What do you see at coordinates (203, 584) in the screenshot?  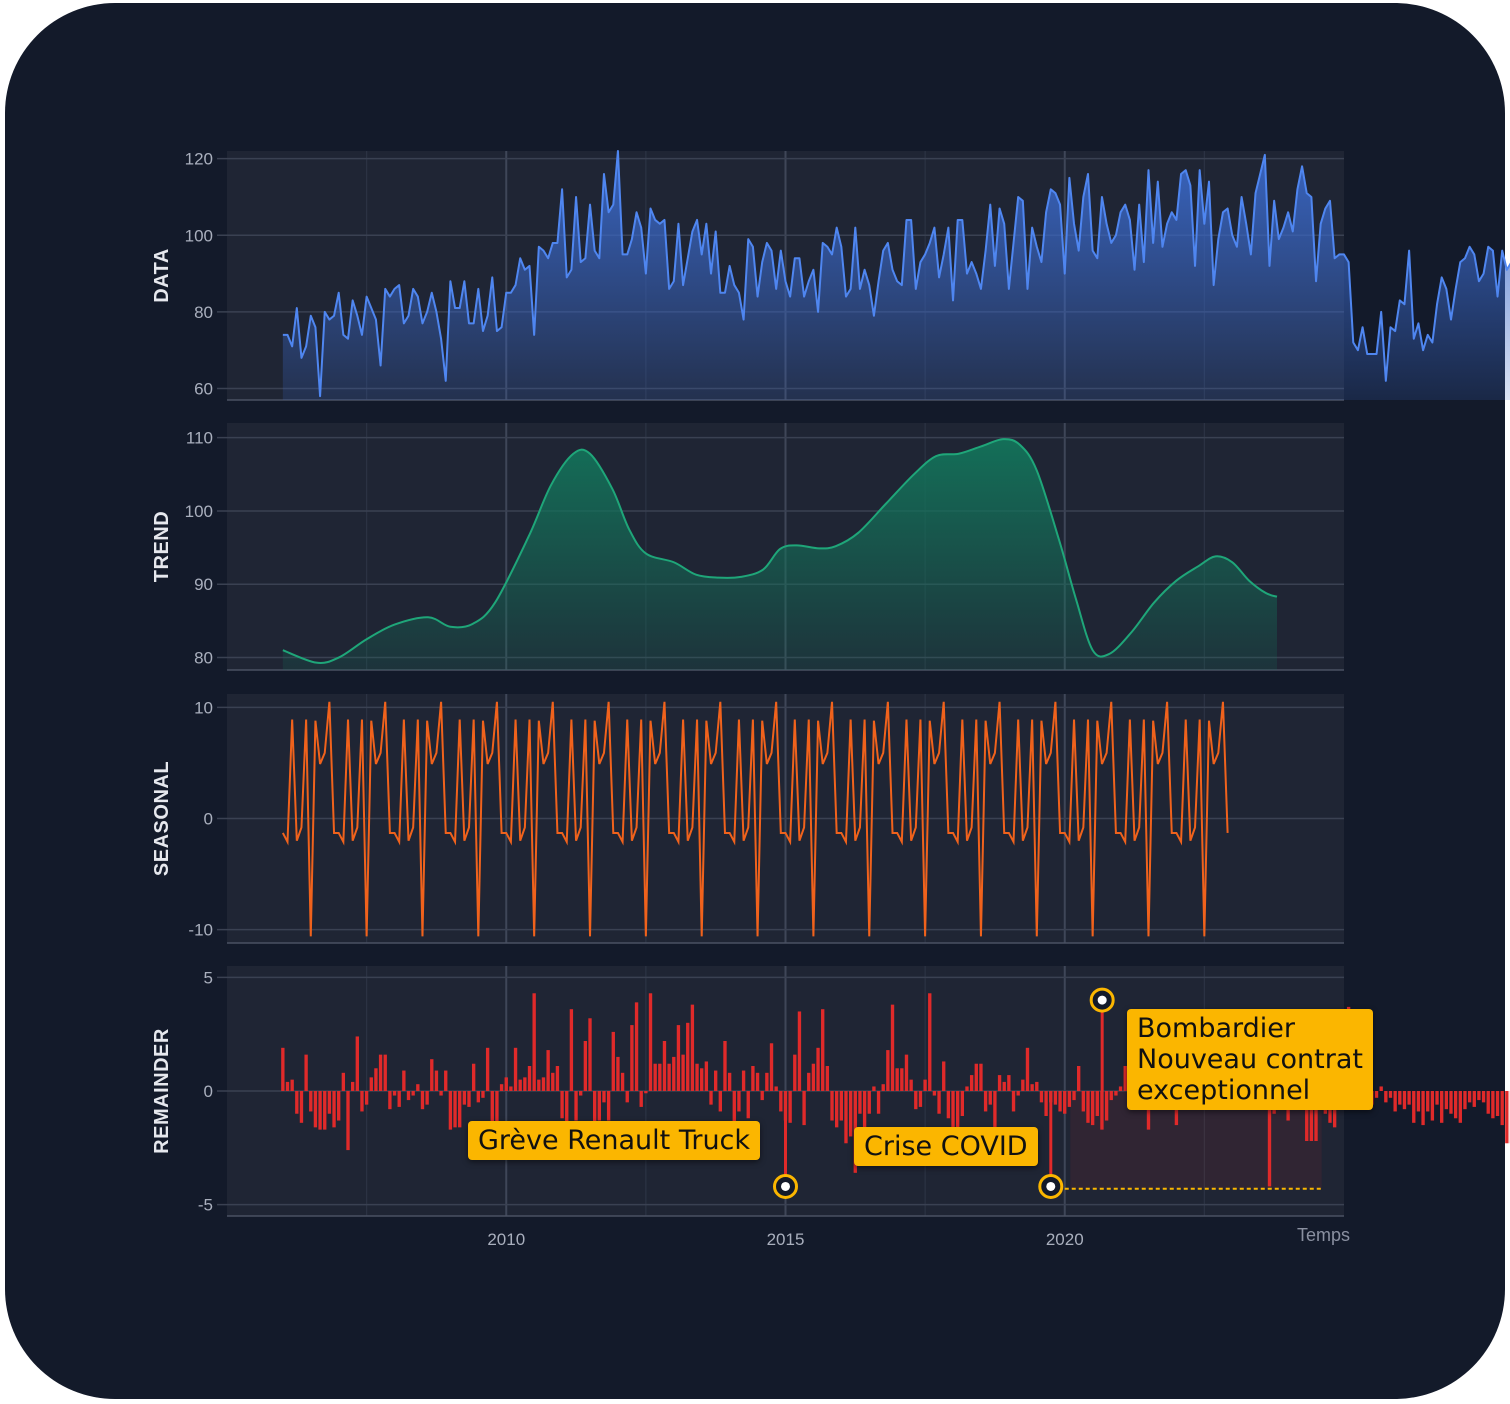 I see `y-tick-label: 90` at bounding box center [203, 584].